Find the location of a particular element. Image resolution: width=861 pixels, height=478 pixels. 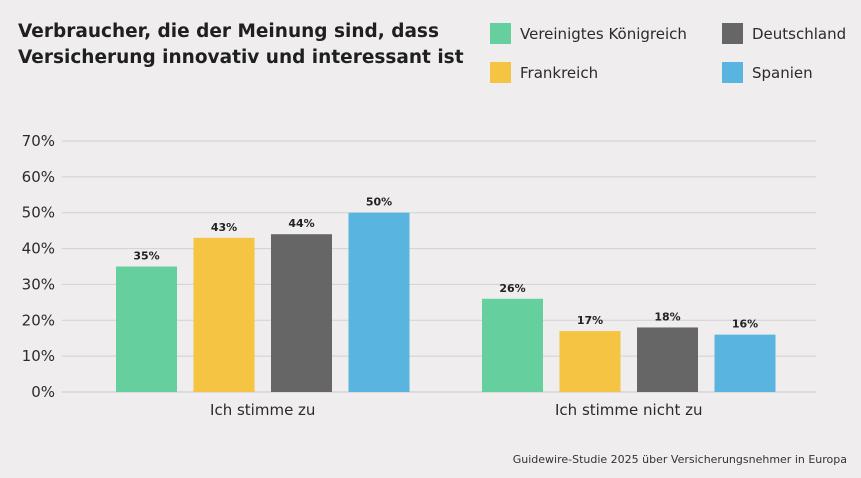

legend-item-spanien: Spanien is located at coordinates (767, 72).